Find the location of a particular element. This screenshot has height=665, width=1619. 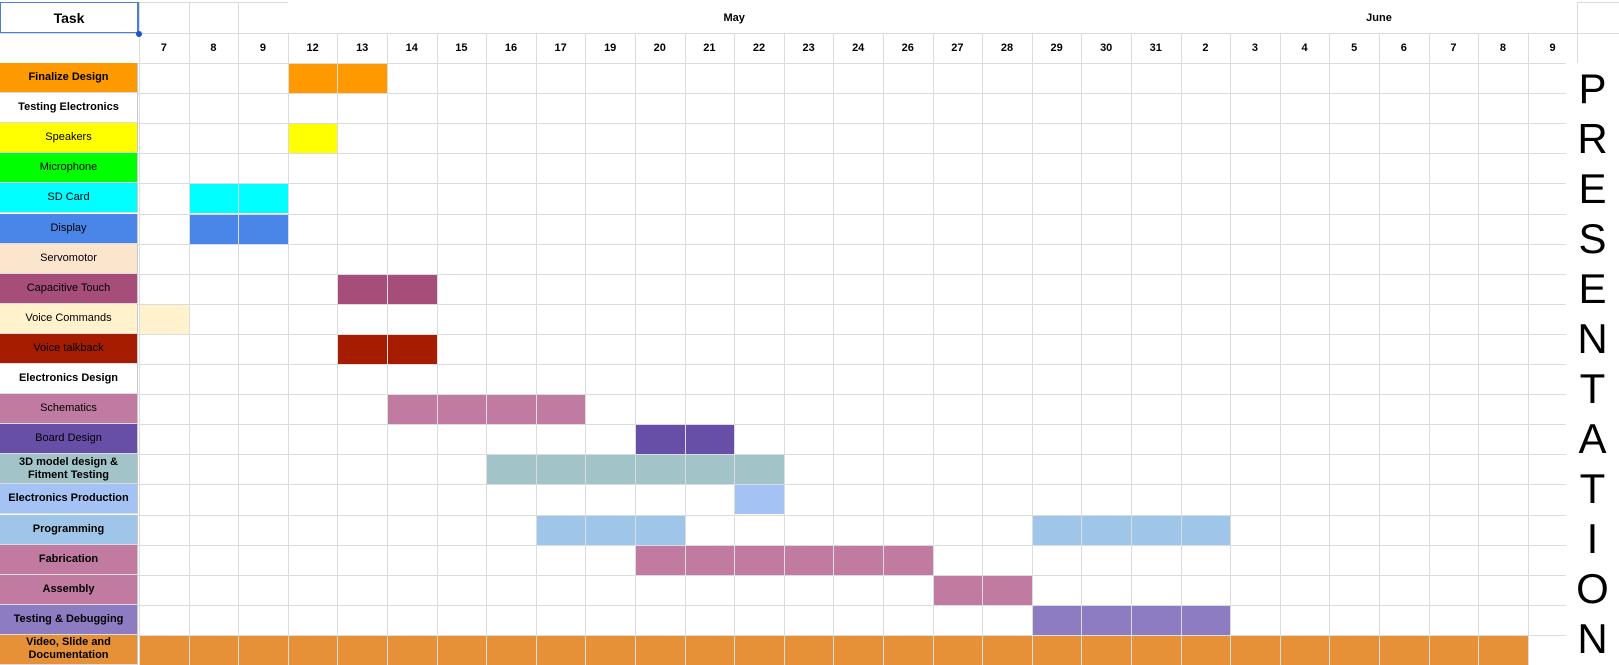

day-header: 19 is located at coordinates (610, 48).